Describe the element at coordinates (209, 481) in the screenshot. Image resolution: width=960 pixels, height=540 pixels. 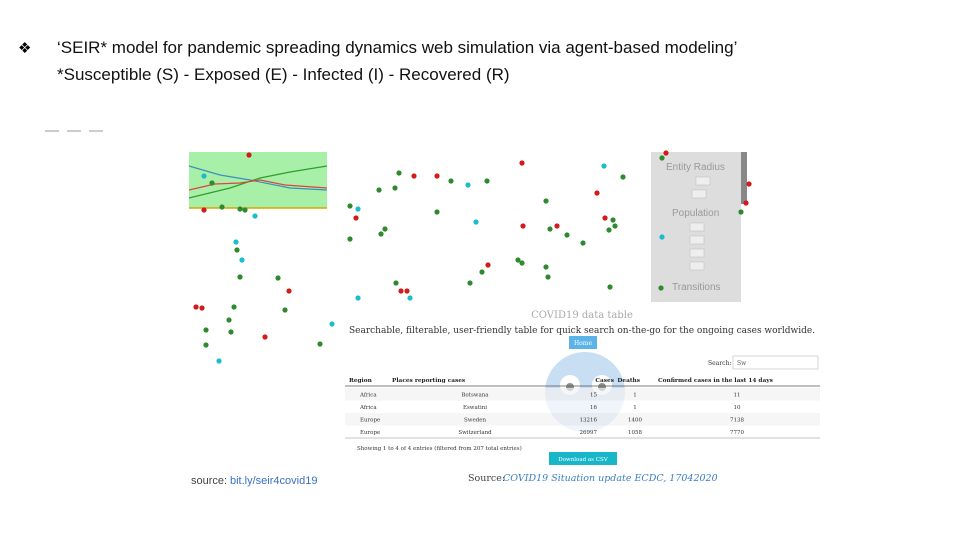
I see `source-label: source:` at that location.